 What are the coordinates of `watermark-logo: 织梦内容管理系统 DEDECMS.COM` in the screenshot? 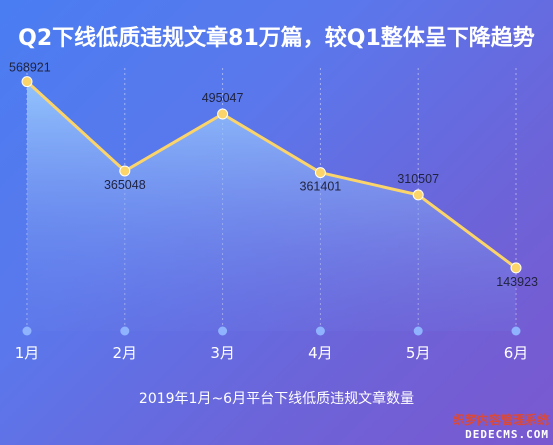 It's located at (490, 426).